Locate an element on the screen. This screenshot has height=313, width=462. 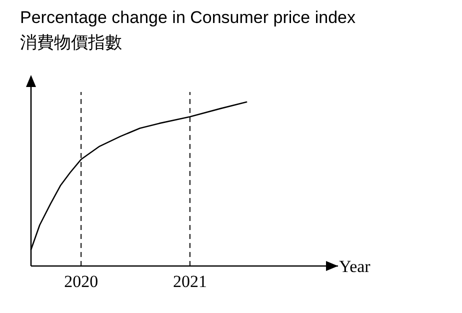
x-tick-label: 2020 is located at coordinates (81, 281).